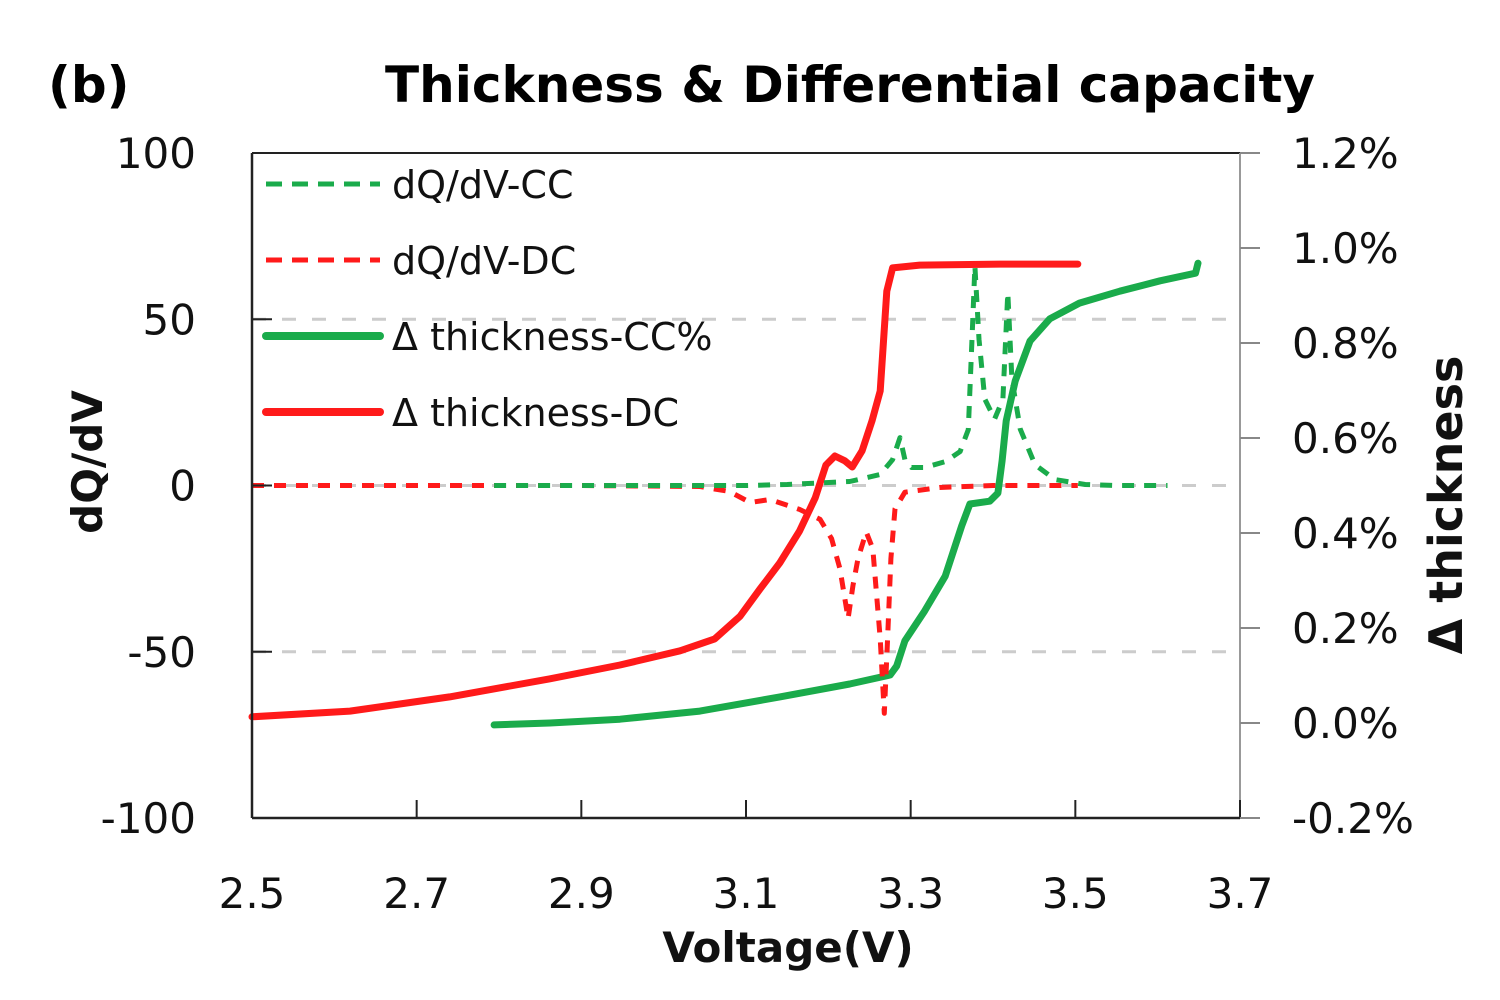 The width and height of the screenshot is (1500, 1000). What do you see at coordinates (850, 85) in the screenshot?
I see `chart-title: Thickness & Differential capacity` at bounding box center [850, 85].